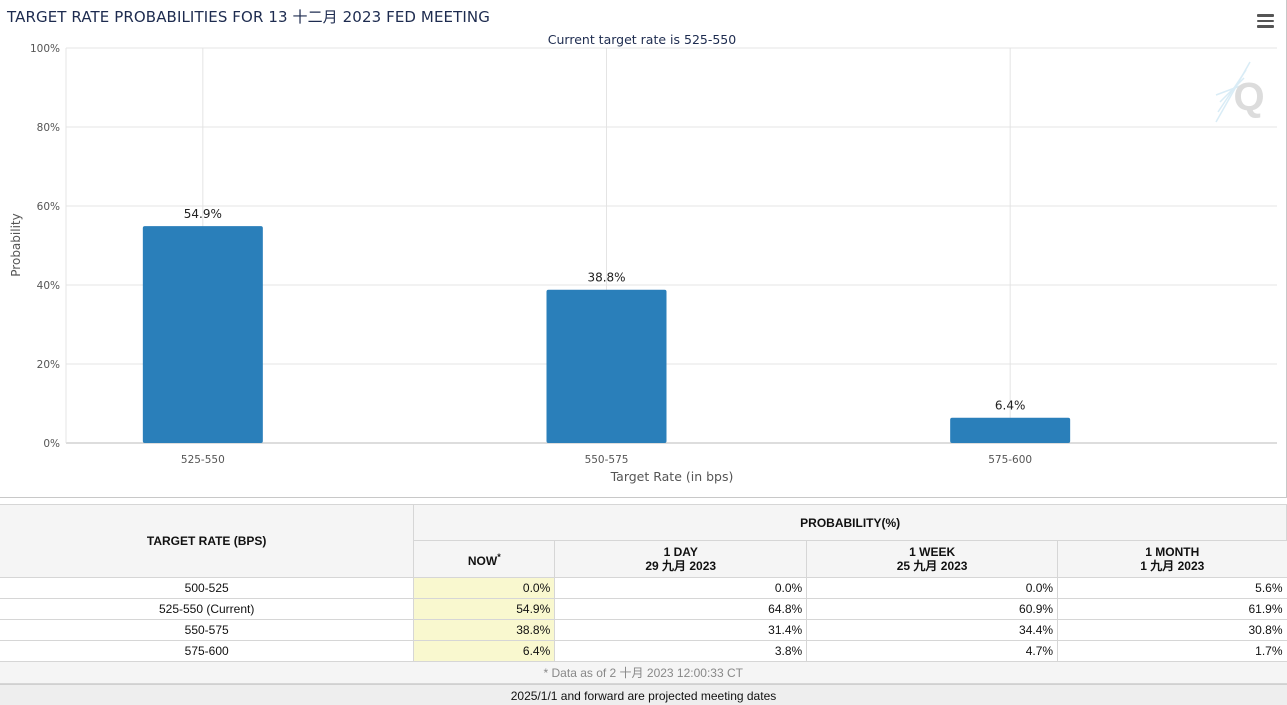 Image resolution: width=1287 pixels, height=705 pixels. I want to click on x-tick-label: 550-575, so click(607, 460).